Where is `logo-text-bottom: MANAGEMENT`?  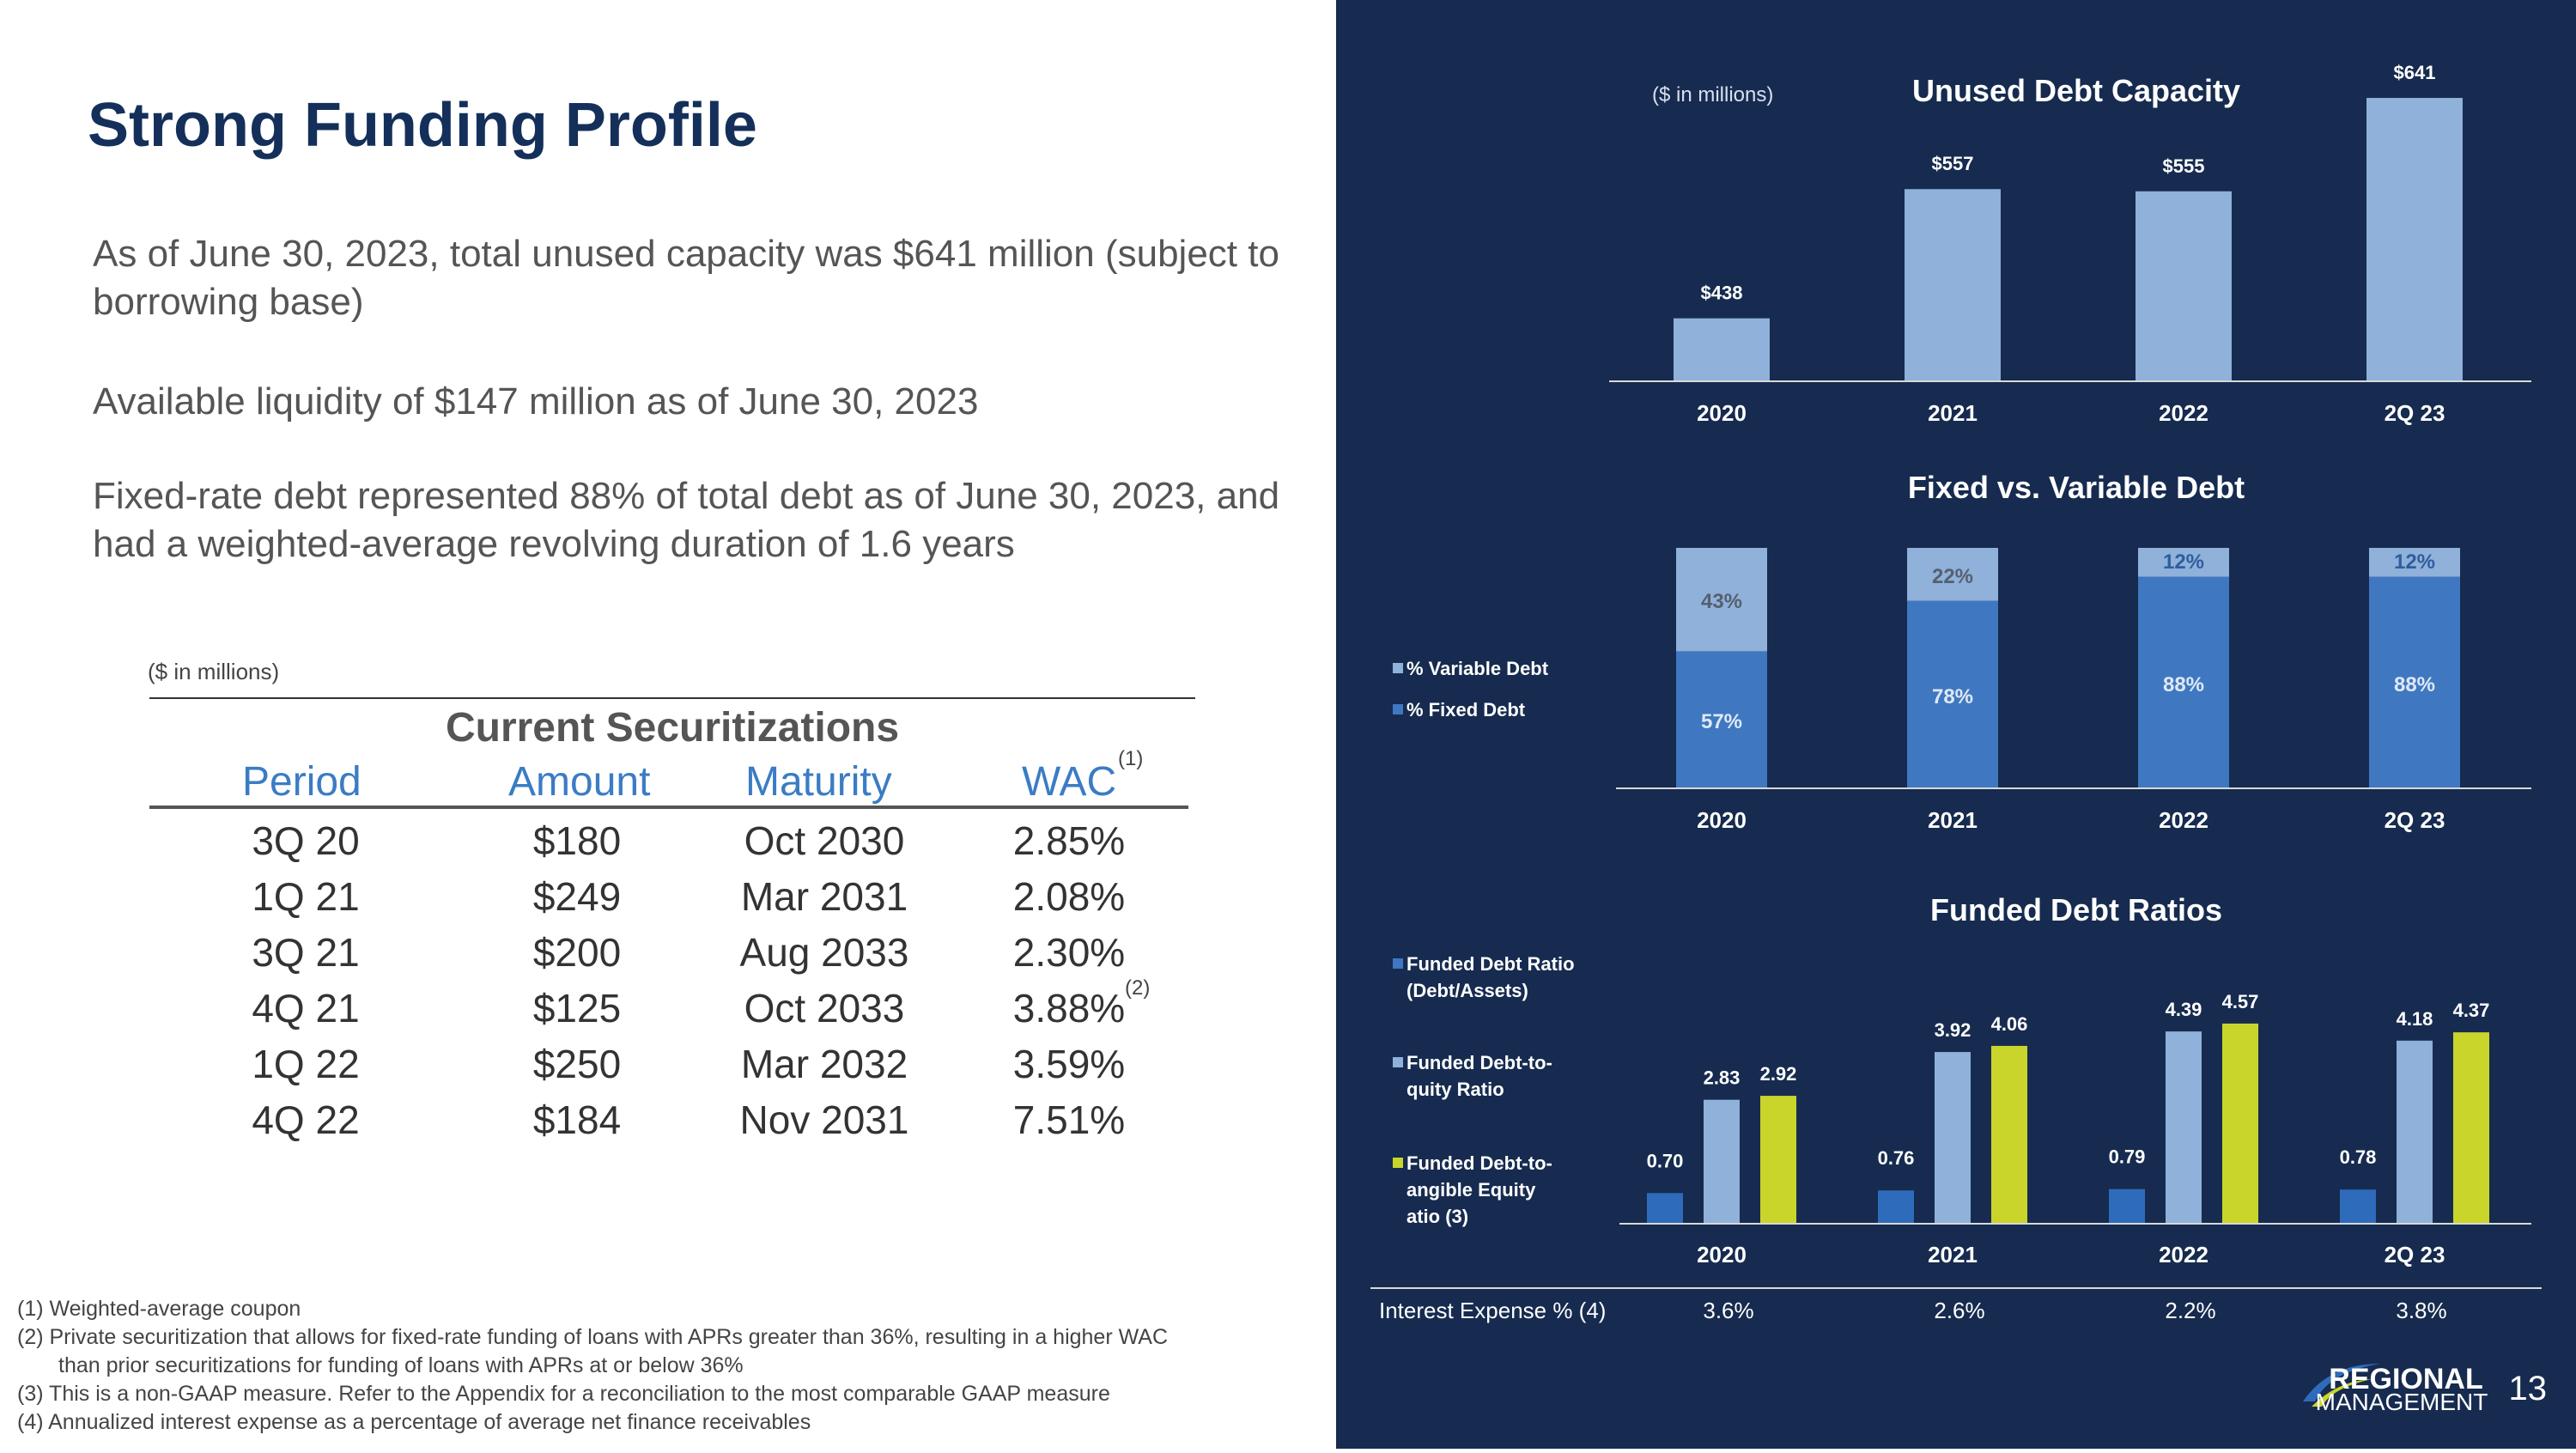 logo-text-bottom: MANAGEMENT is located at coordinates (2402, 1402).